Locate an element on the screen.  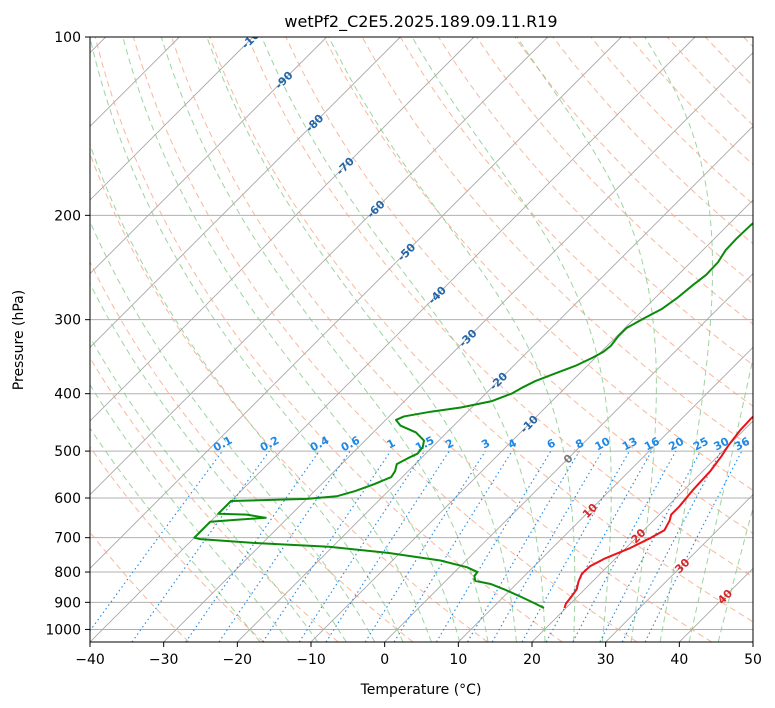
x-tick-label: 30 is located at coordinates (606, 660).